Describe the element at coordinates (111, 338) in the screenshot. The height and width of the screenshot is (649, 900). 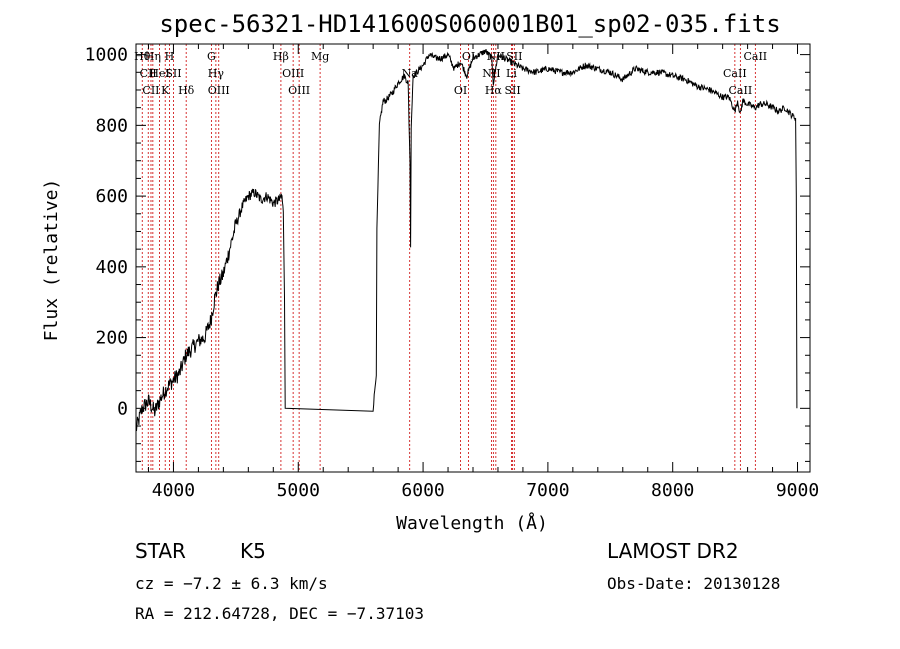
I see `y-tick-label: 200` at that location.